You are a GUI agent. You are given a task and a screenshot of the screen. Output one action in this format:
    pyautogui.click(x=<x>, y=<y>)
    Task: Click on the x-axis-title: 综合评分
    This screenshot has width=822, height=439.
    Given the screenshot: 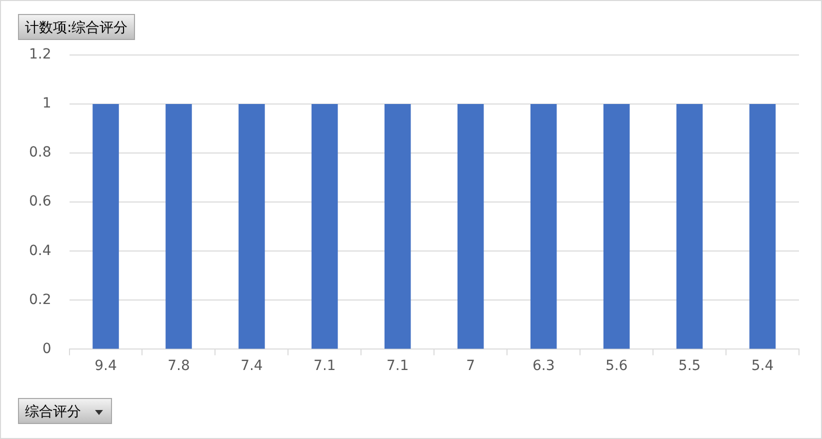 What is the action you would take?
    pyautogui.click(x=53, y=412)
    